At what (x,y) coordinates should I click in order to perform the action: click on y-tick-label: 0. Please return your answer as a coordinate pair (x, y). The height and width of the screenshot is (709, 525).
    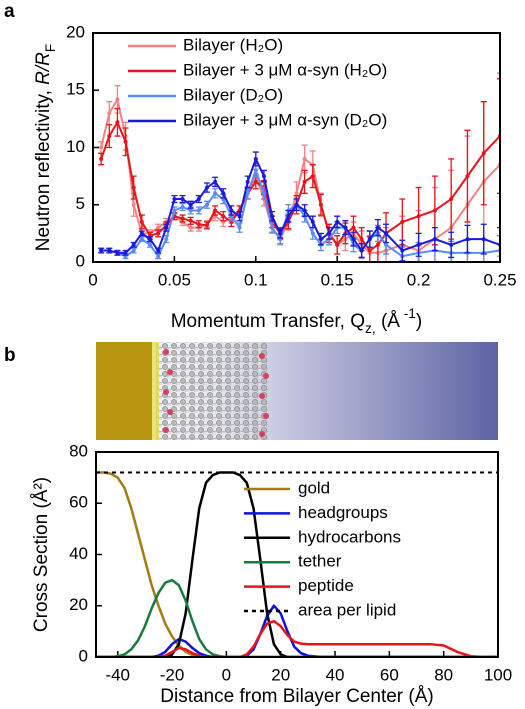
    Looking at the image, I should click on (83, 655).